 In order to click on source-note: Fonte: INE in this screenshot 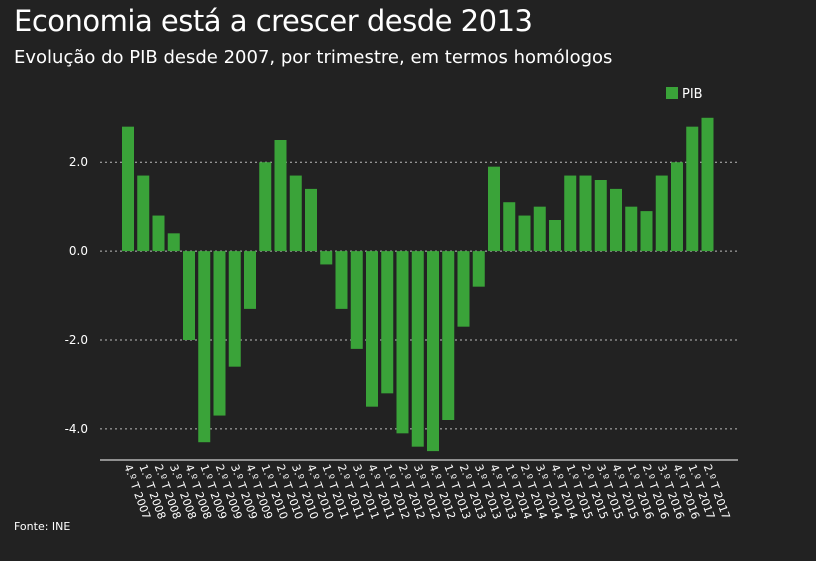, I will do `click(42, 526)`.